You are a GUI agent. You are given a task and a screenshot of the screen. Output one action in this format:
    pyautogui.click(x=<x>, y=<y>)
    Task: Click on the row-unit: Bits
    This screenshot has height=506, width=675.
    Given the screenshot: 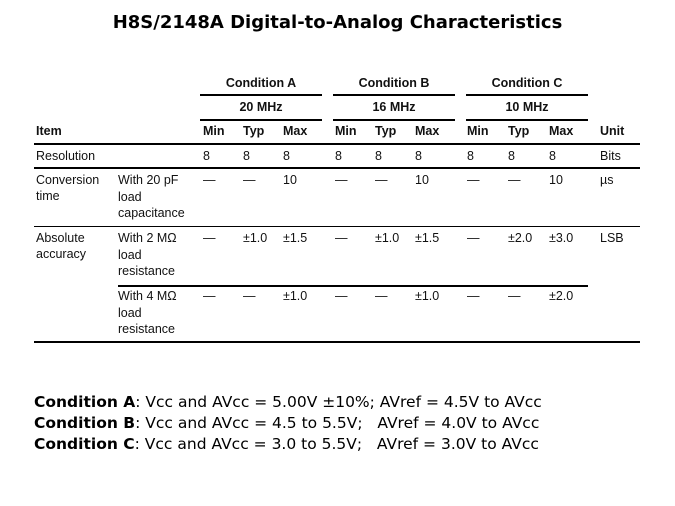 What is the action you would take?
    pyautogui.click(x=610, y=156)
    